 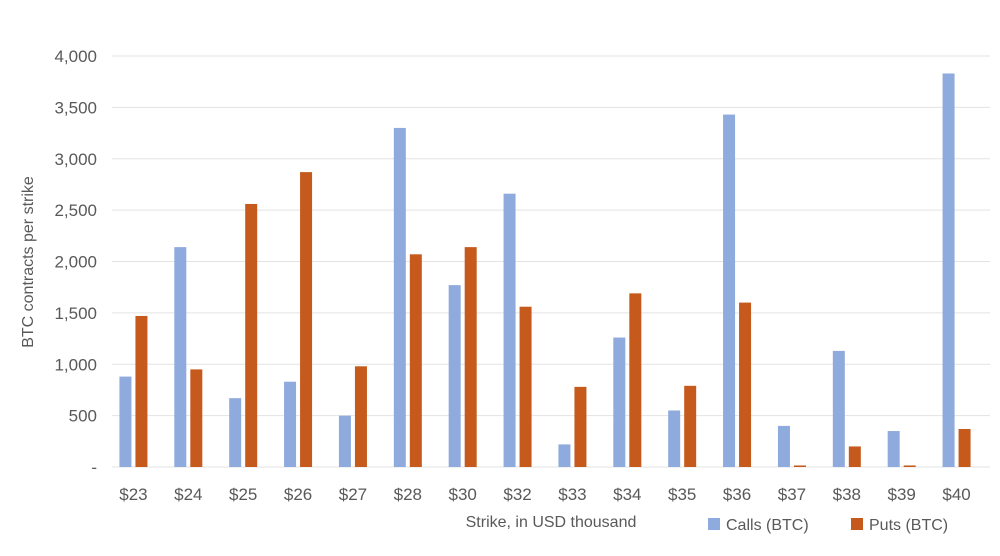 What do you see at coordinates (75, 313) in the screenshot?
I see `y-tick-label: 1,500` at bounding box center [75, 313].